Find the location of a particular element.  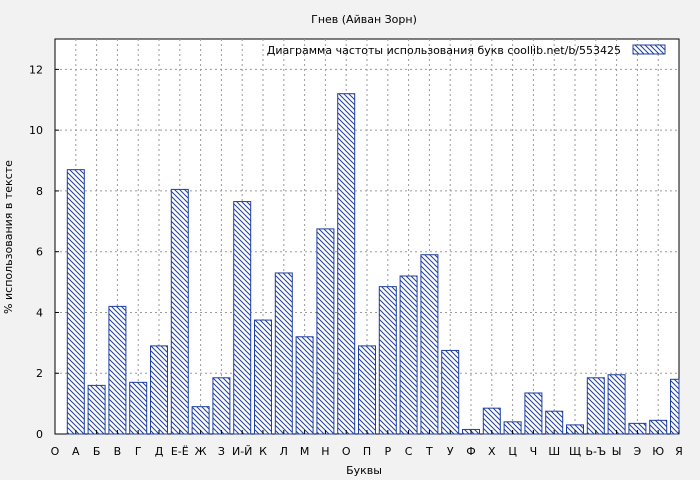

bar-Г is located at coordinates (138, 408).